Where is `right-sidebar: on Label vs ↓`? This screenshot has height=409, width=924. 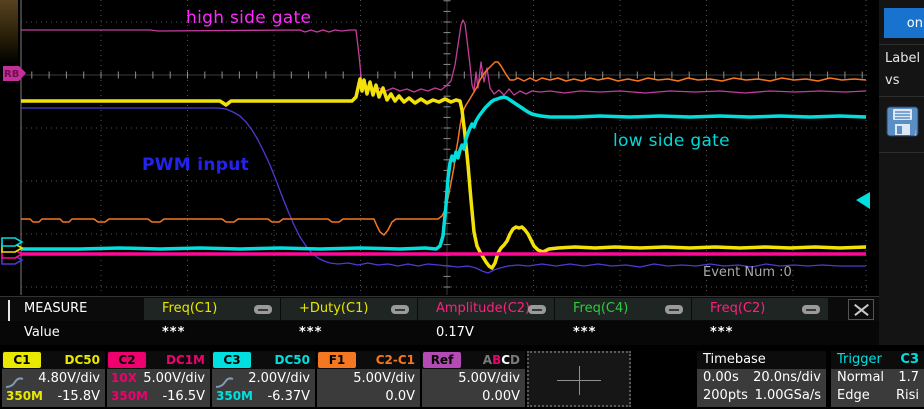 right-sidebar: on Label vs ↓ is located at coordinates (901, 172).